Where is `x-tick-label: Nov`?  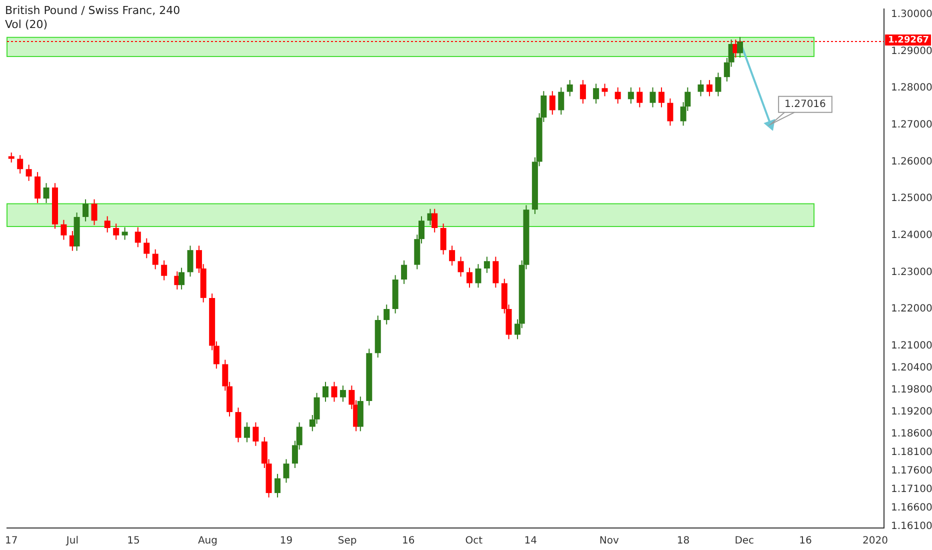 x-tick-label: Nov is located at coordinates (609, 541).